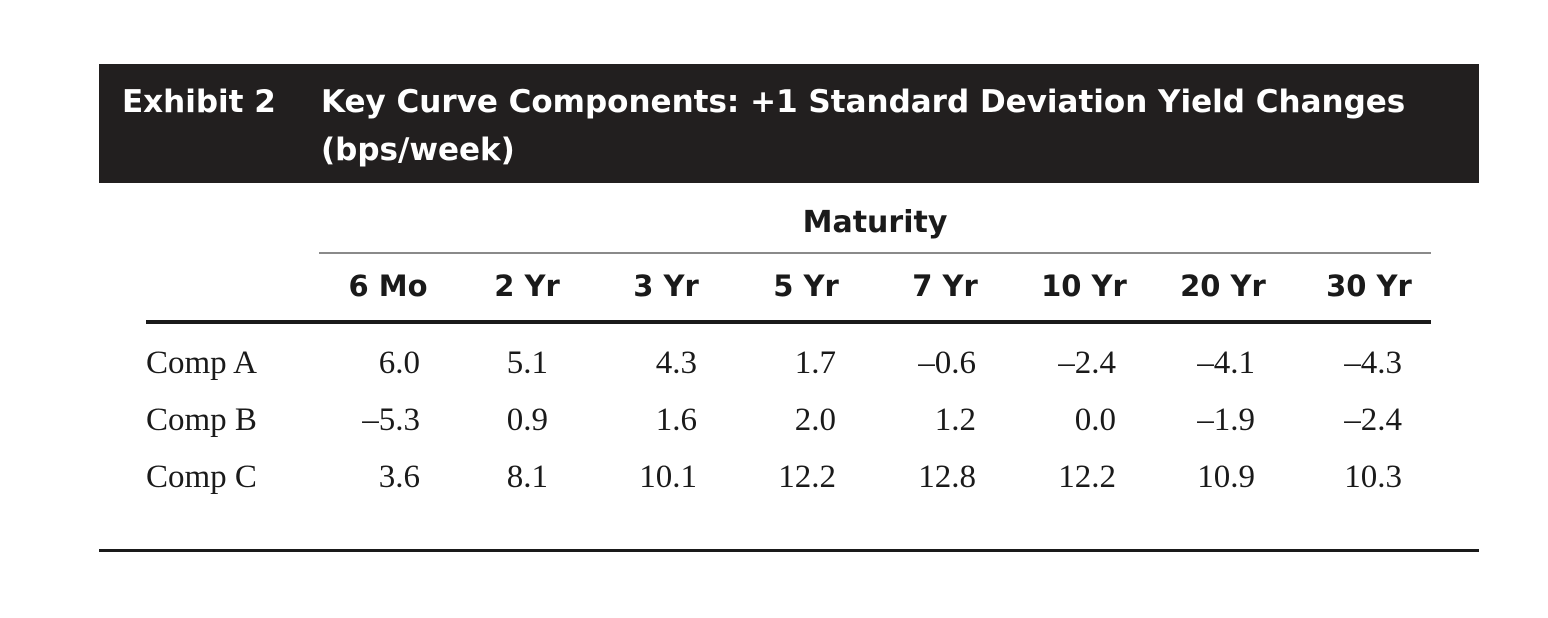  I want to click on table-cell: –4.1, so click(1226, 363).